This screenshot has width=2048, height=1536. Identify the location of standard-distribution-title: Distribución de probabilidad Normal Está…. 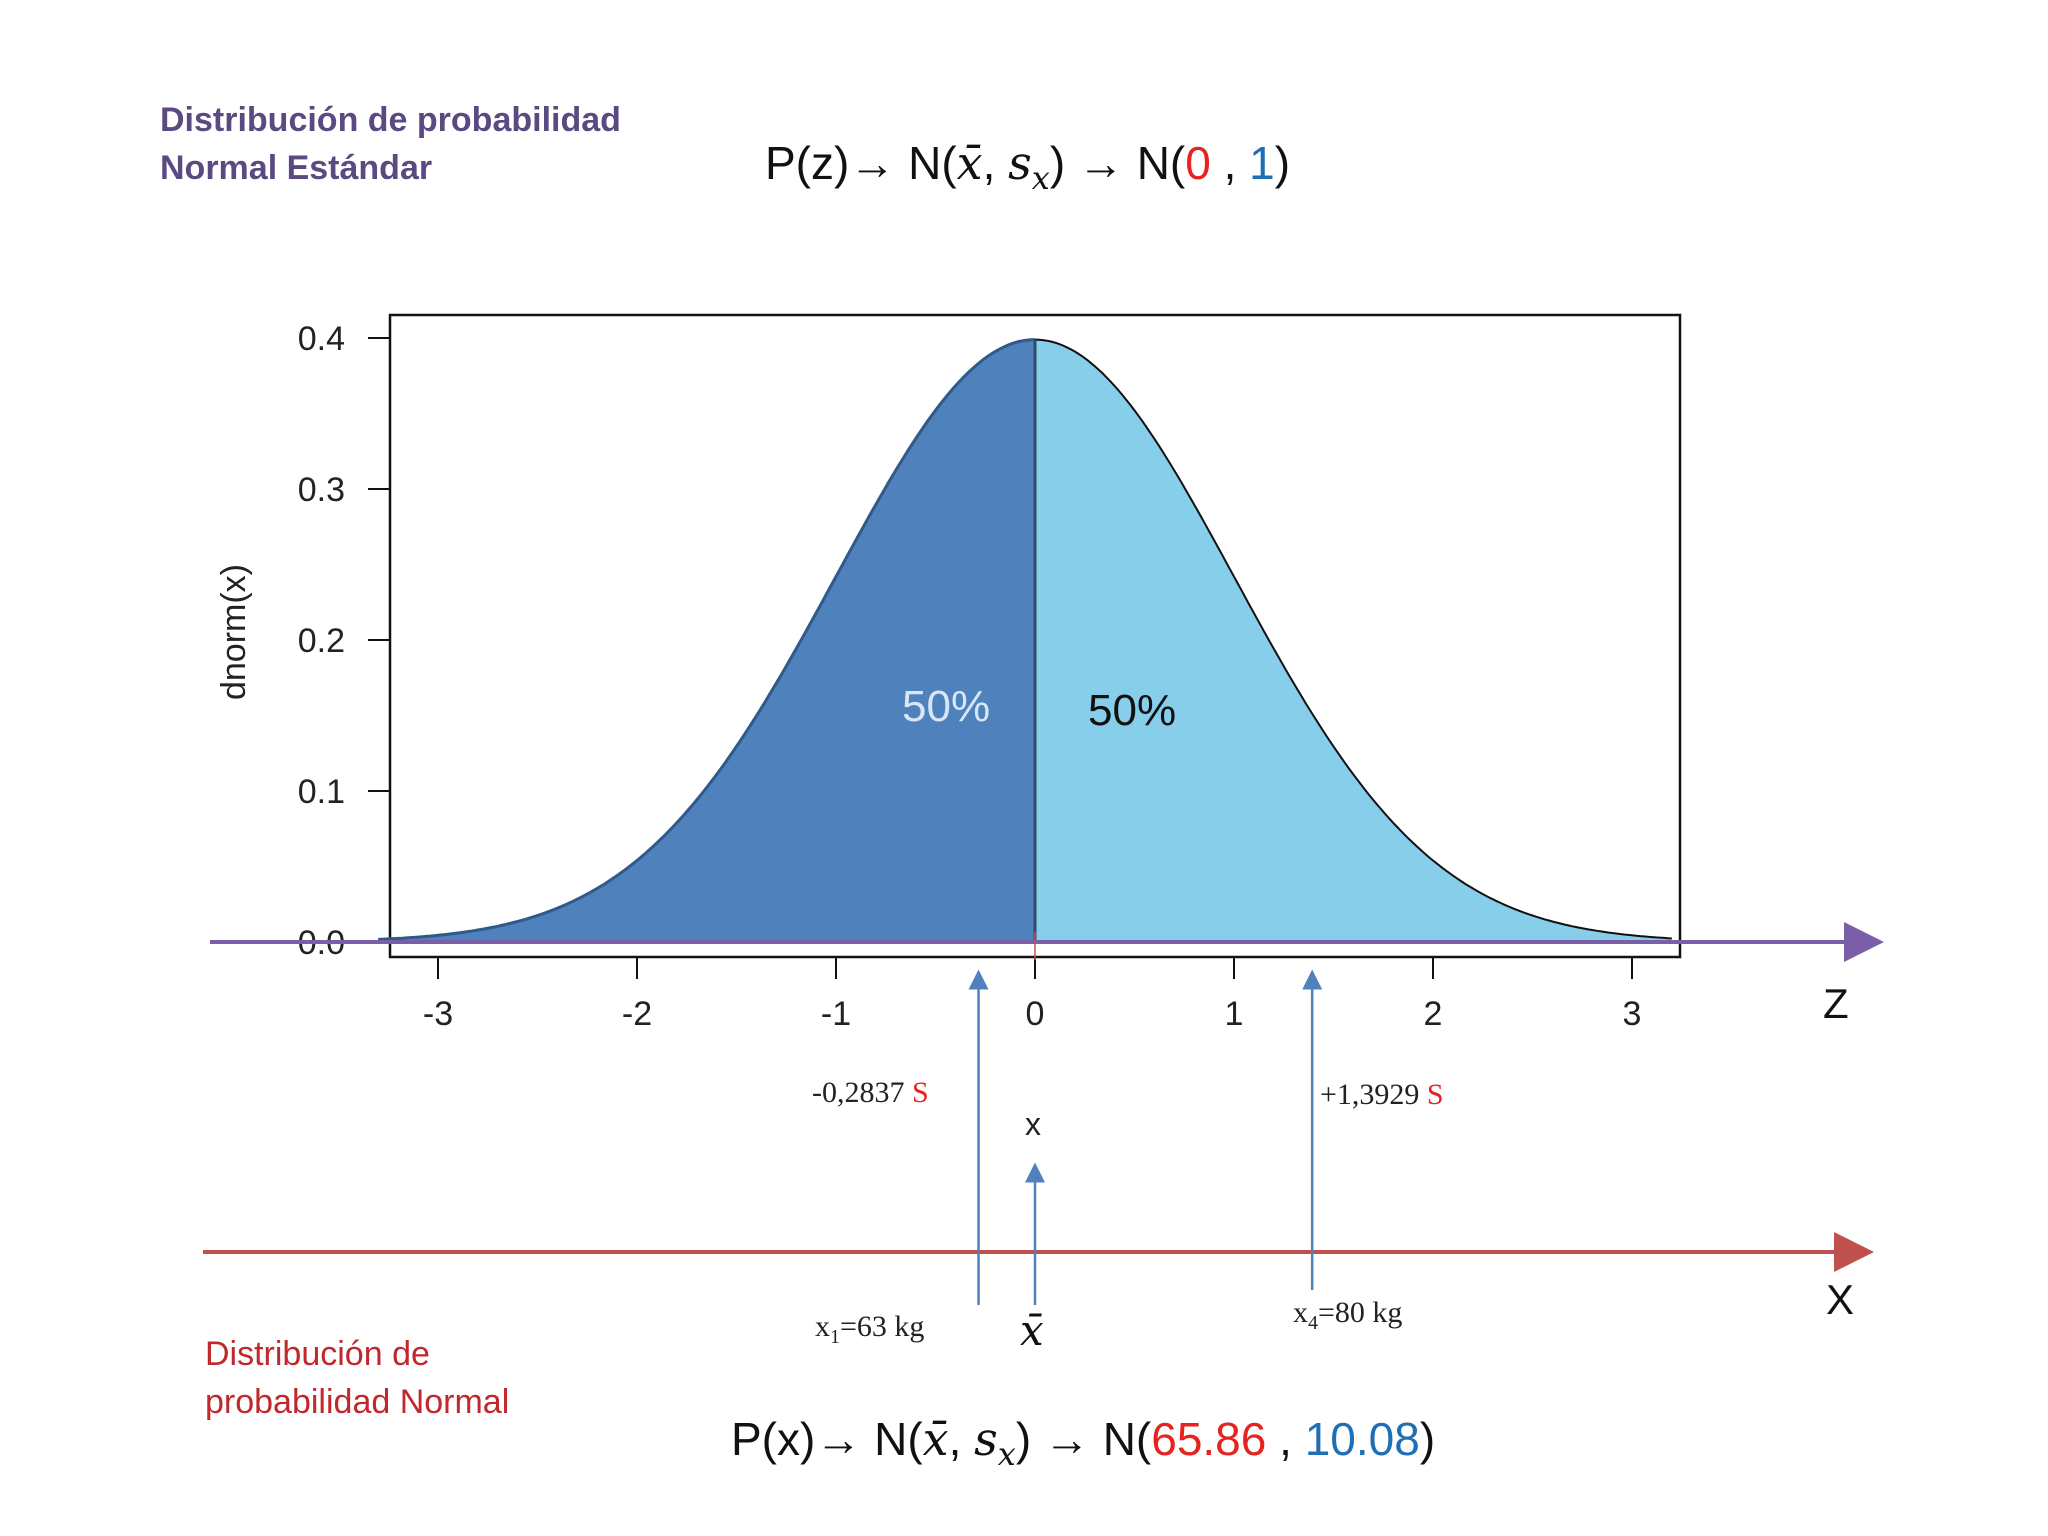
(390, 144).